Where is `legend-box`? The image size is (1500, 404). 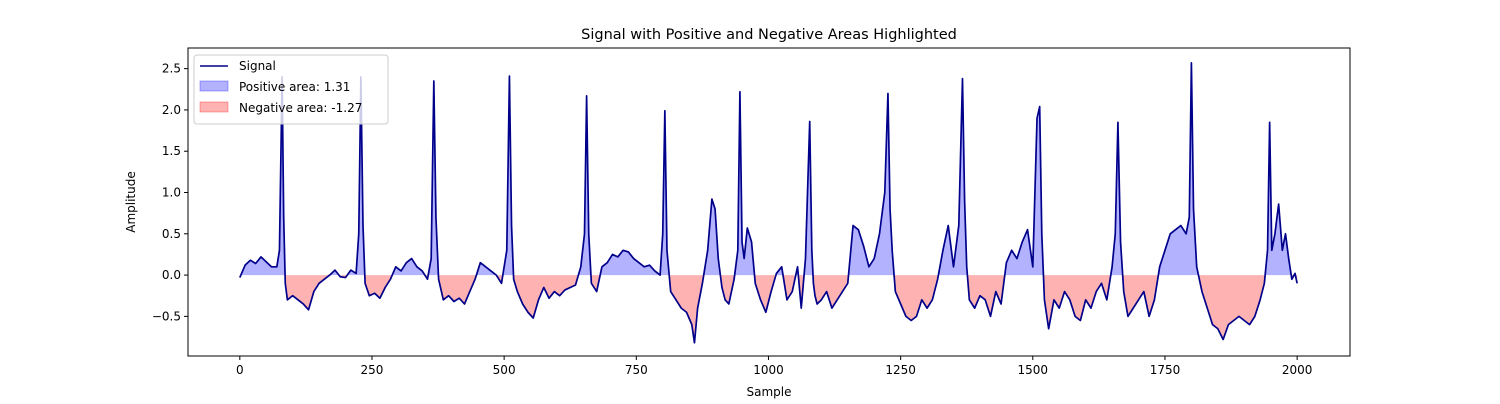 legend-box is located at coordinates (291, 89).